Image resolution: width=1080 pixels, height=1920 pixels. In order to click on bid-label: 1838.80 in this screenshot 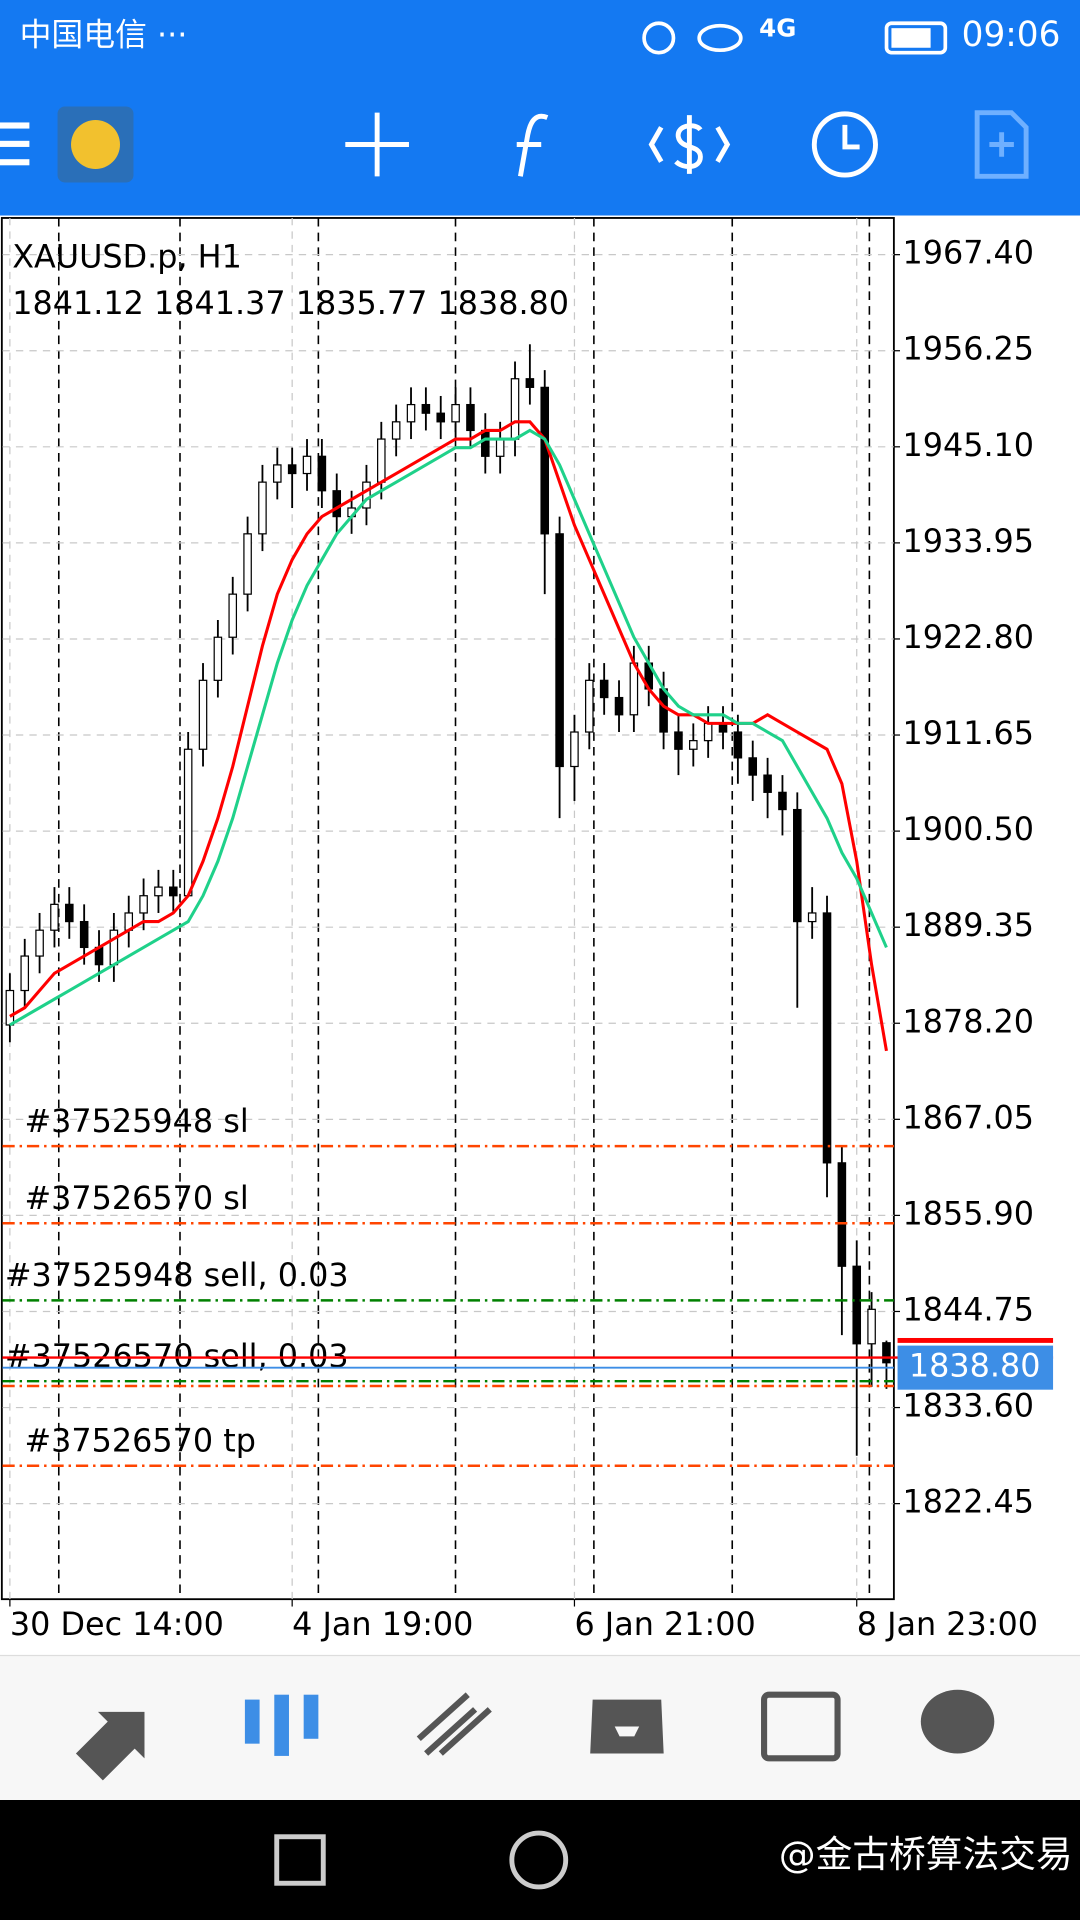, I will do `click(975, 1366)`.